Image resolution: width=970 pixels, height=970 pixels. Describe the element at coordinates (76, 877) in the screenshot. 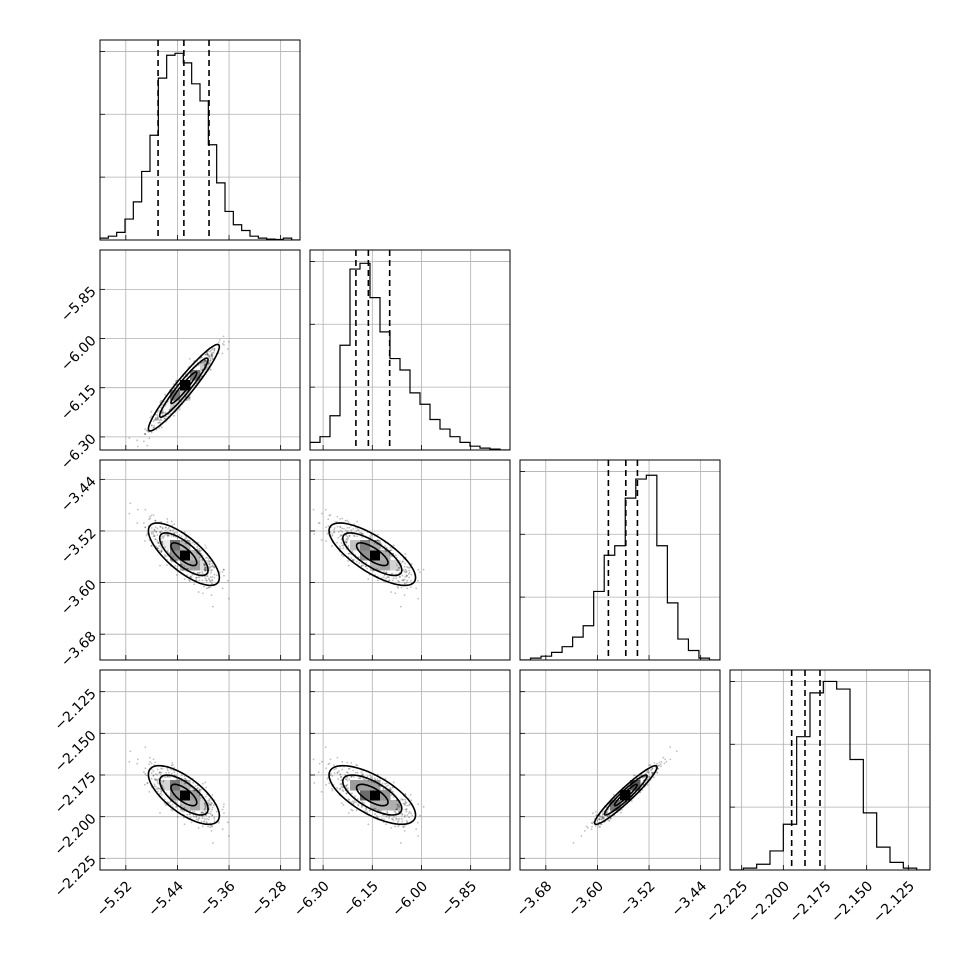

I see `y-tick-label: −2.225` at that location.